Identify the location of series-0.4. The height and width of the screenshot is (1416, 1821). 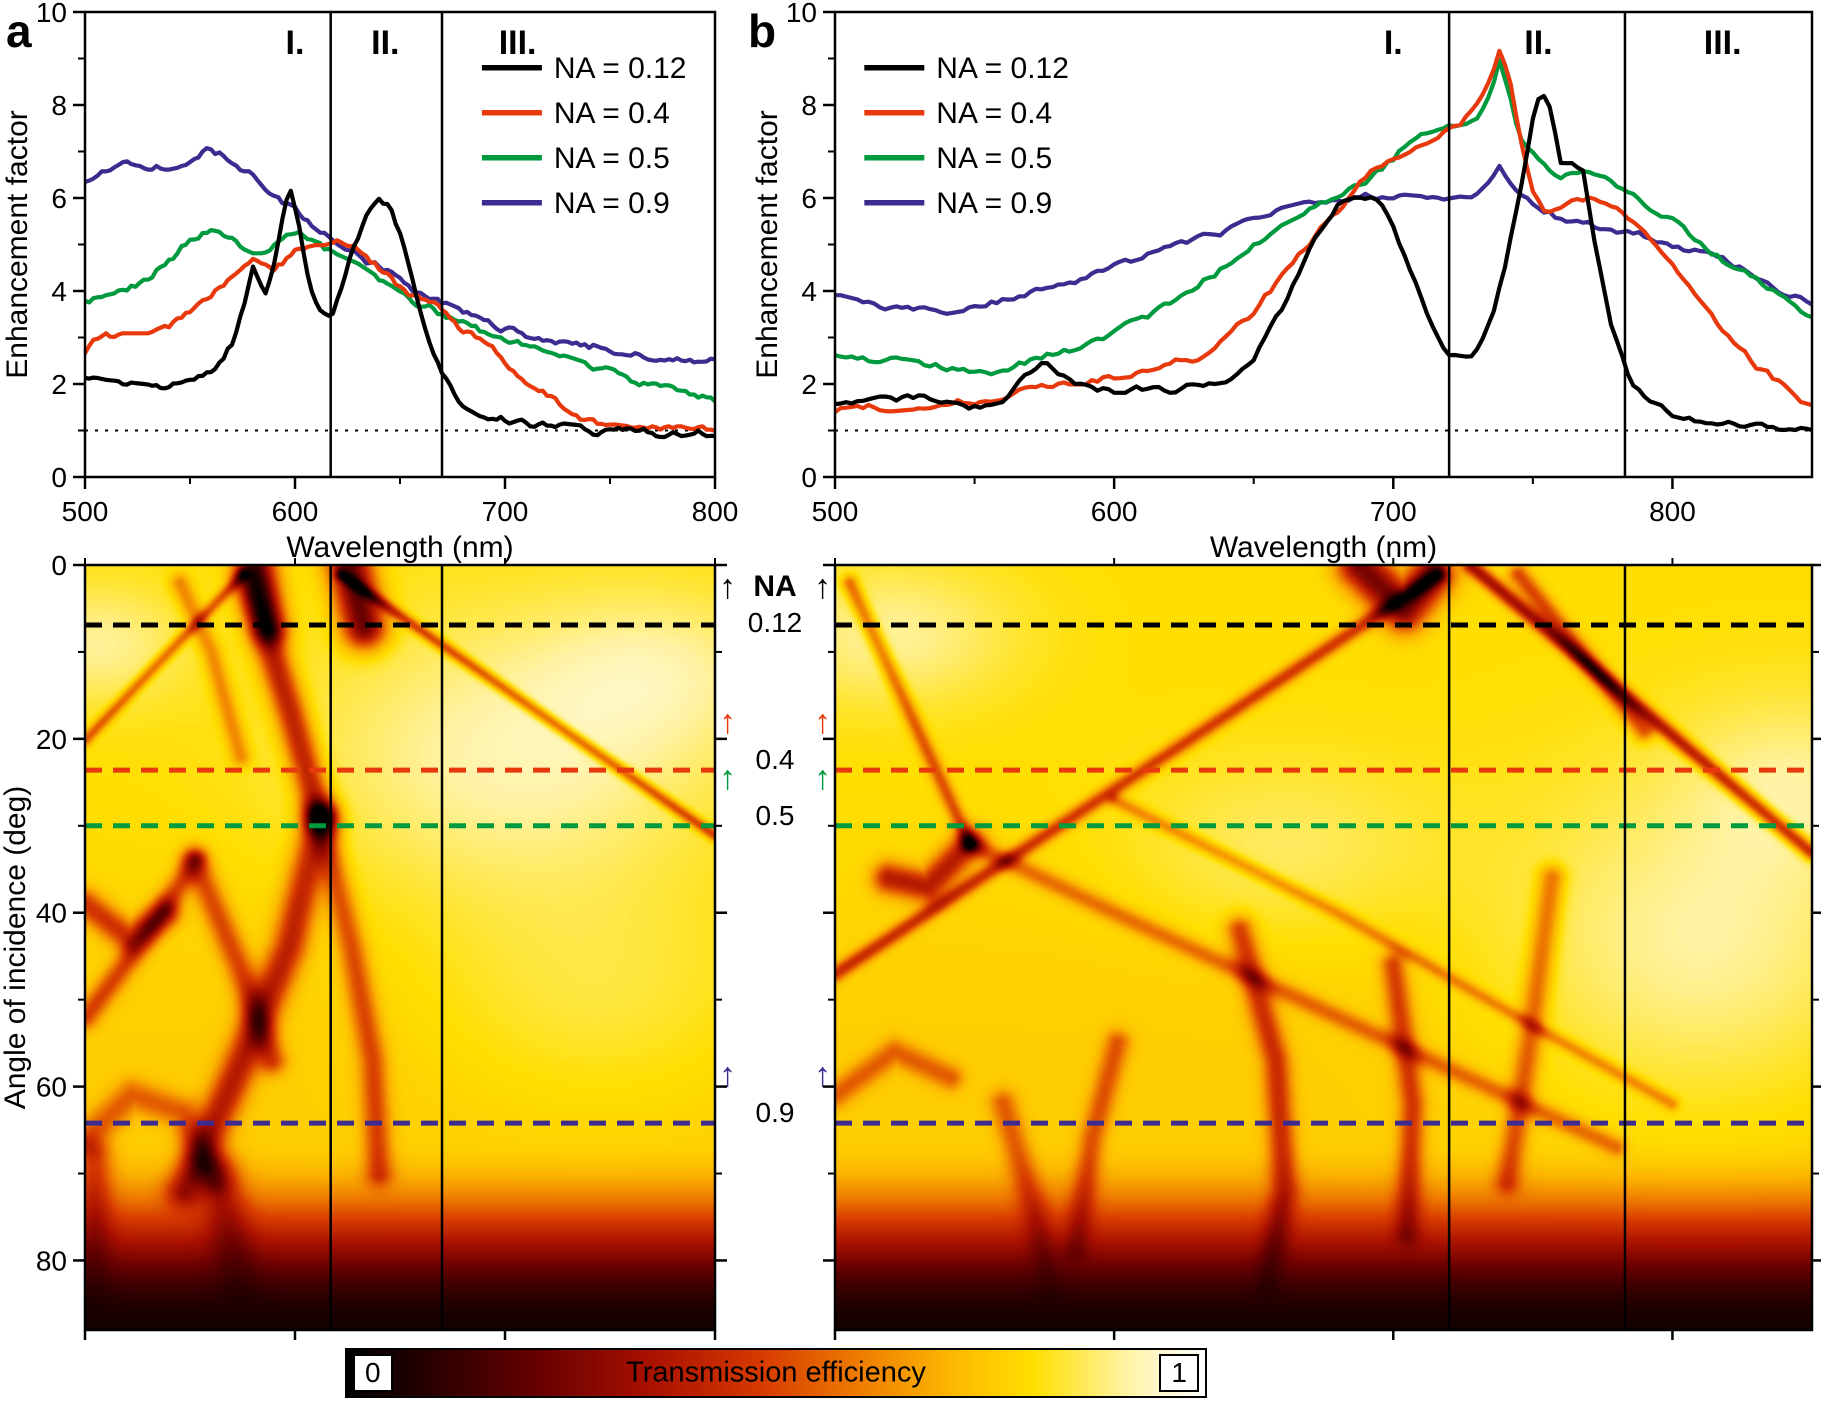
(400, 335).